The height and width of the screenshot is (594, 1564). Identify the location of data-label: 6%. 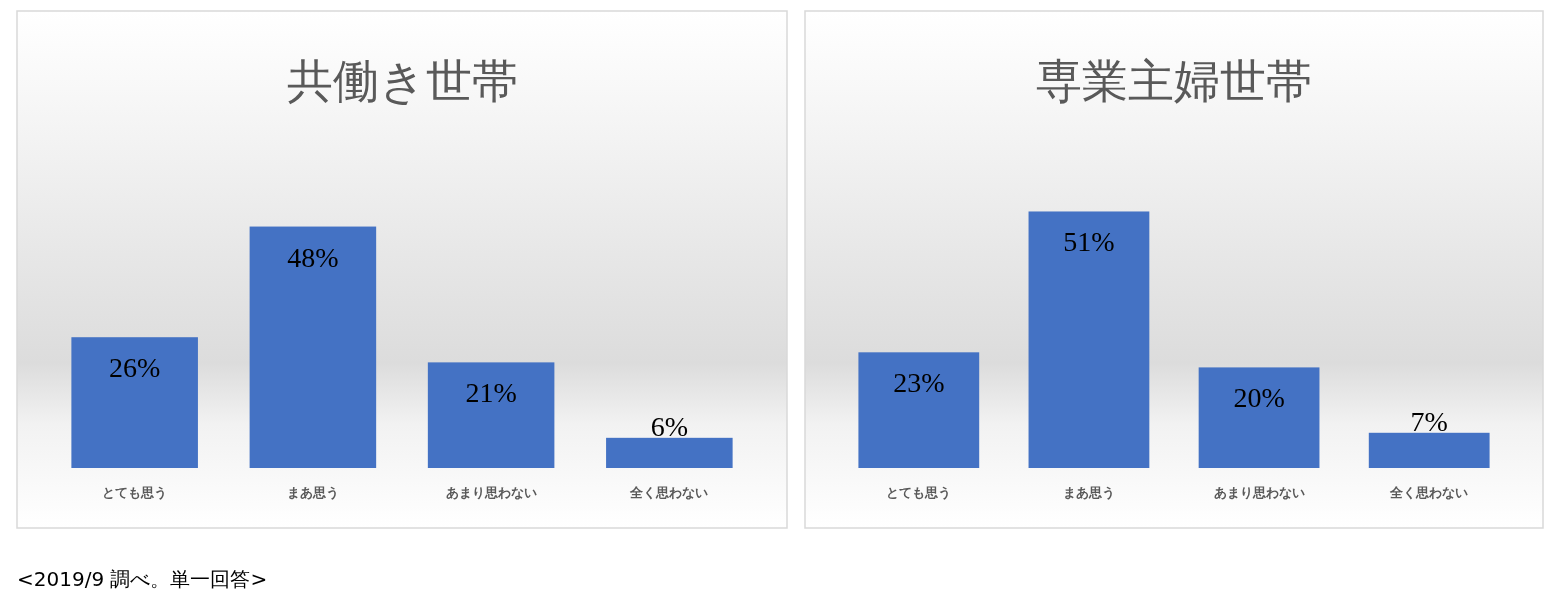
(669, 426).